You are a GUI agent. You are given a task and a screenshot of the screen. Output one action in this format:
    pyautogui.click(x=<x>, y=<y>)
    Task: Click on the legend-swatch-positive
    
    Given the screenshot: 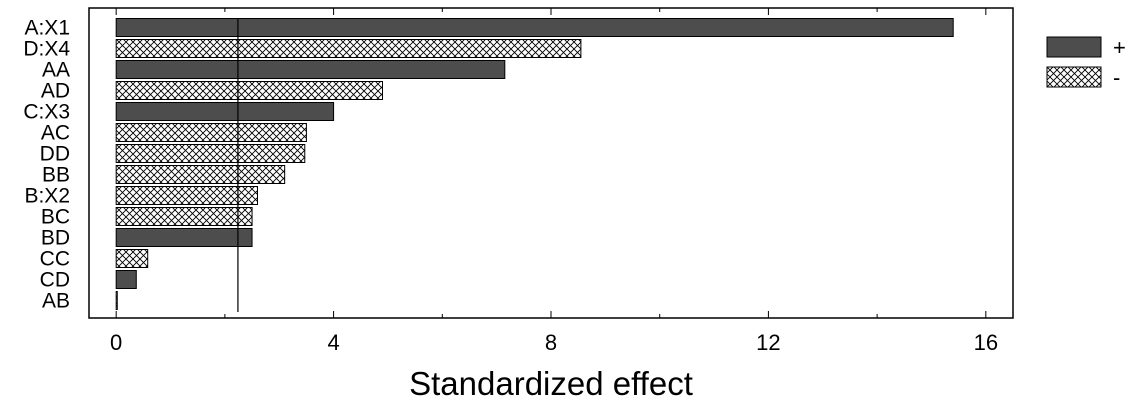 What is the action you would take?
    pyautogui.click(x=1074, y=47)
    